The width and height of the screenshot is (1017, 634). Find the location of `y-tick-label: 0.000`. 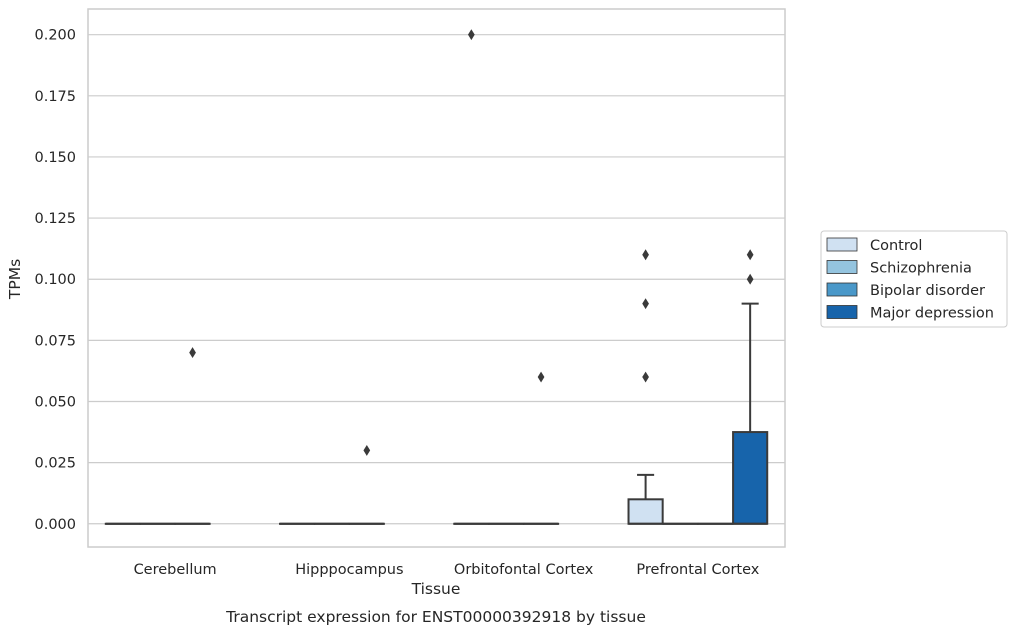

y-tick-label: 0.000 is located at coordinates (55, 525).